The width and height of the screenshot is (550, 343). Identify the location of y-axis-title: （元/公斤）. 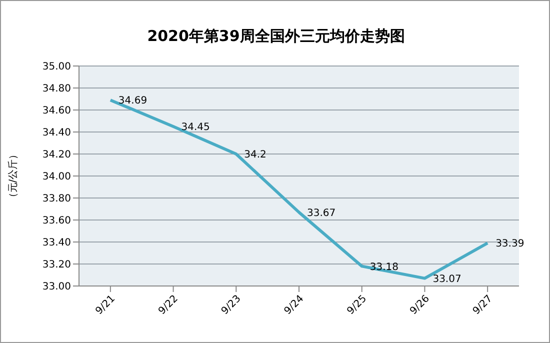
(13, 176).